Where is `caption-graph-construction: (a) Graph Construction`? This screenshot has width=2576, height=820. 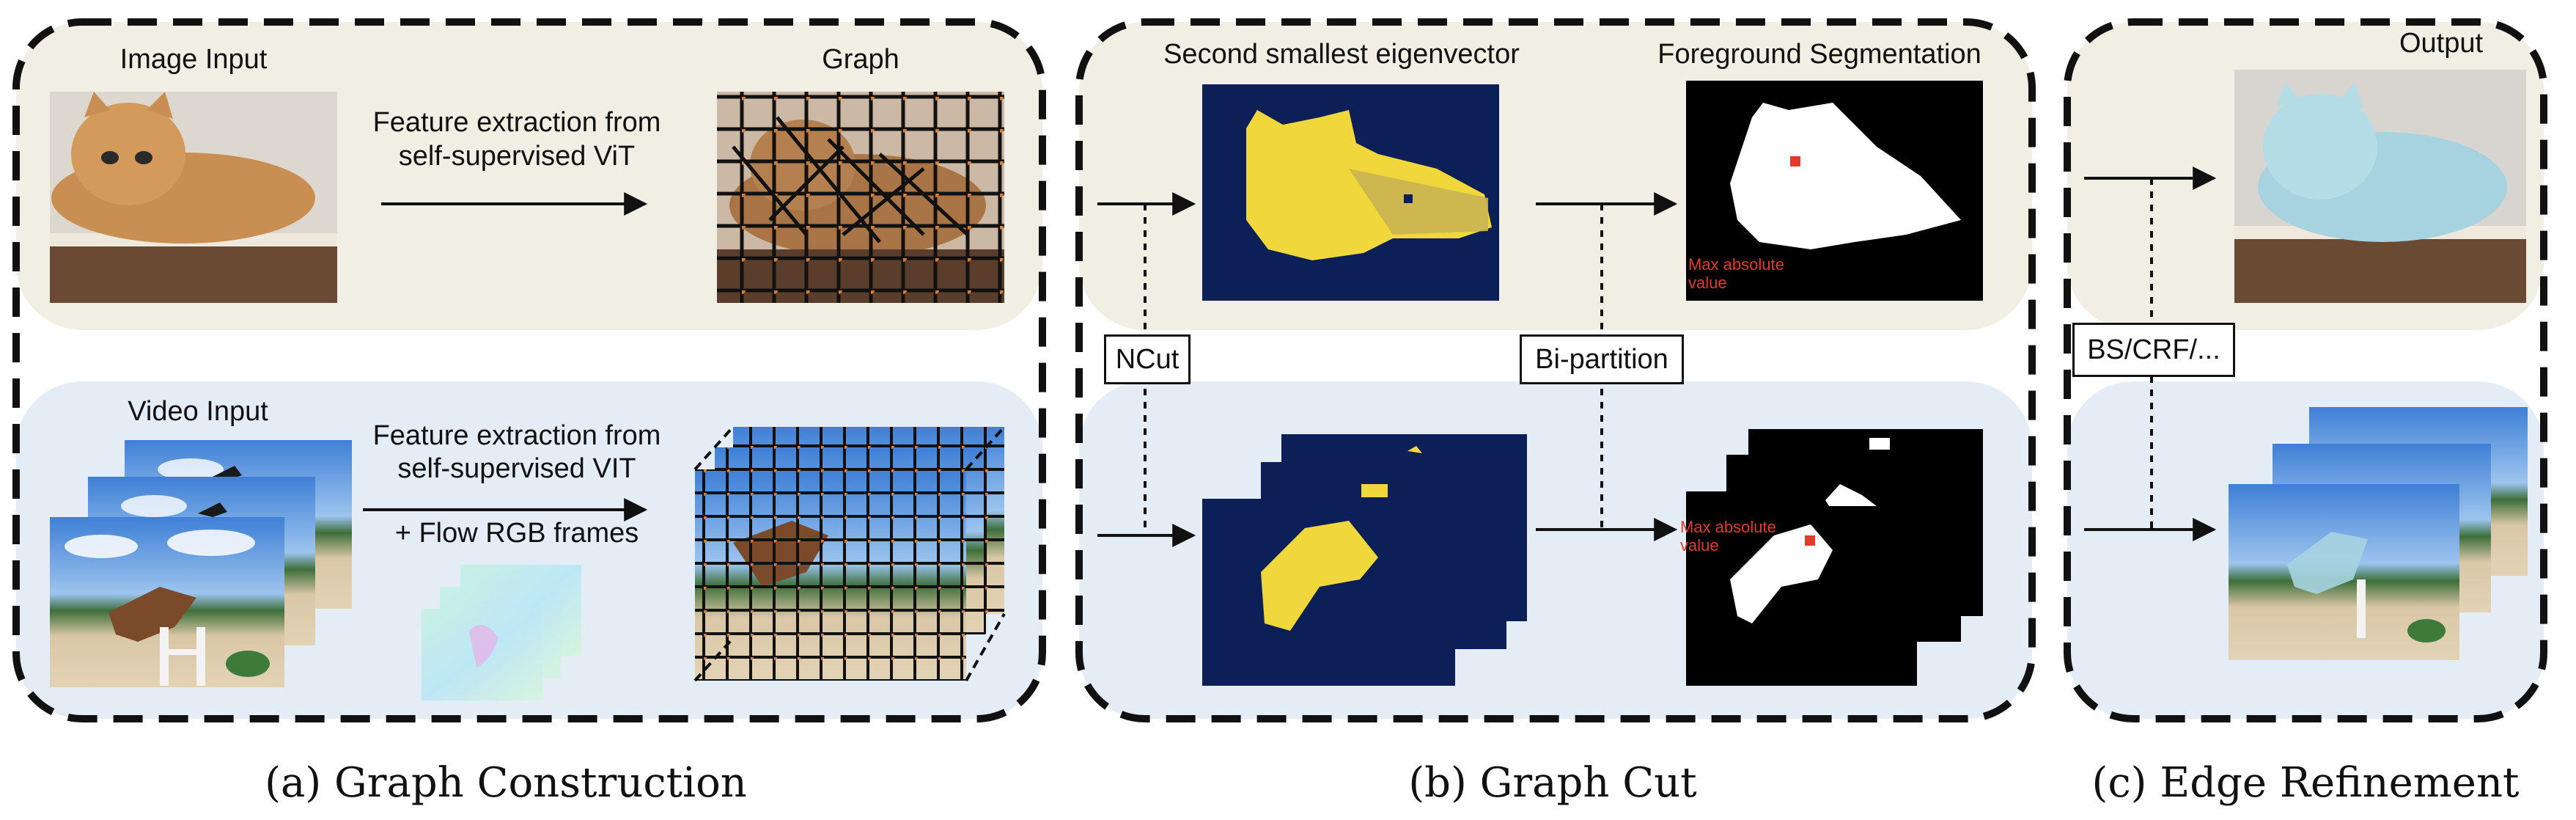 caption-graph-construction: (a) Graph Construction is located at coordinates (506, 783).